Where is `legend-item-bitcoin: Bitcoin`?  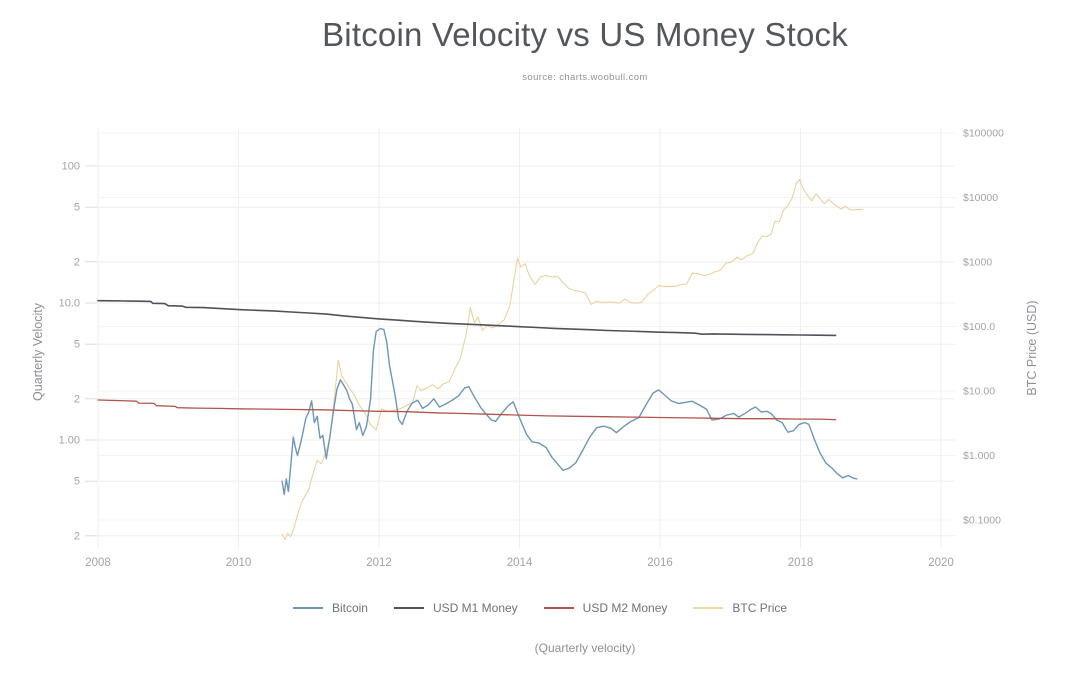 legend-item-bitcoin: Bitcoin is located at coordinates (330, 608).